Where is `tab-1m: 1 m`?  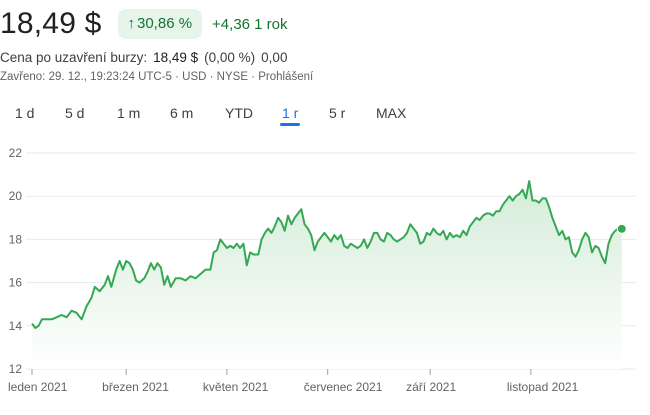 tab-1m: 1 m is located at coordinates (129, 113).